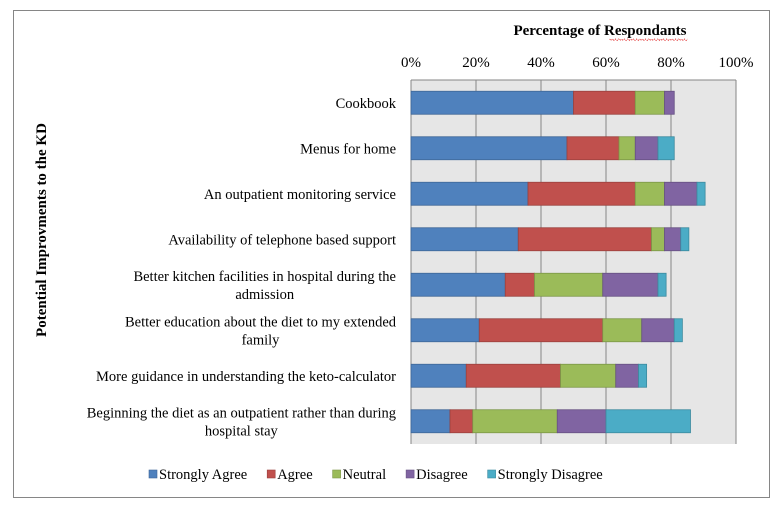 The height and width of the screenshot is (507, 778). I want to click on category-label: Menus for home, so click(348, 149).